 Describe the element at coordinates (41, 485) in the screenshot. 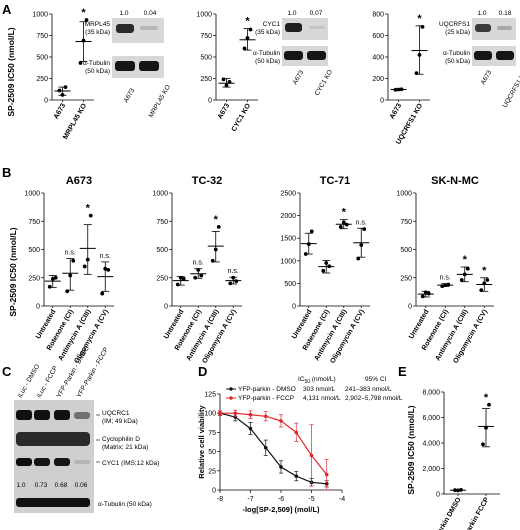

I see `blot-c-quant-2: 0.73` at that location.